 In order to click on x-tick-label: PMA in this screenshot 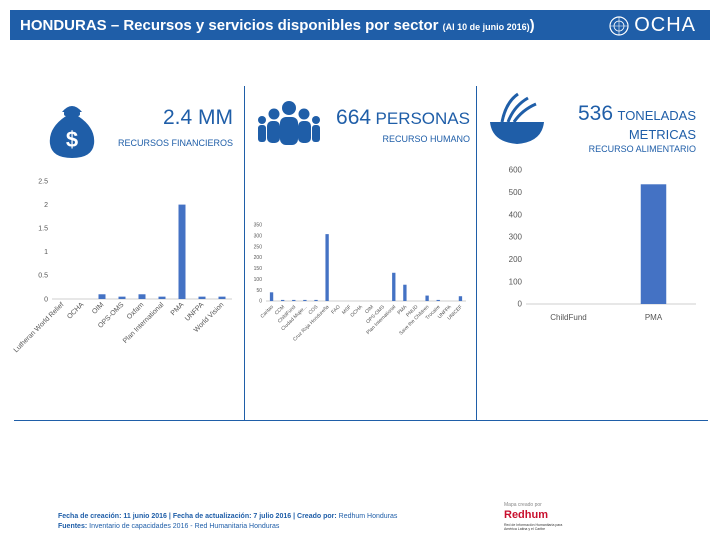, I will do `click(178, 309)`.